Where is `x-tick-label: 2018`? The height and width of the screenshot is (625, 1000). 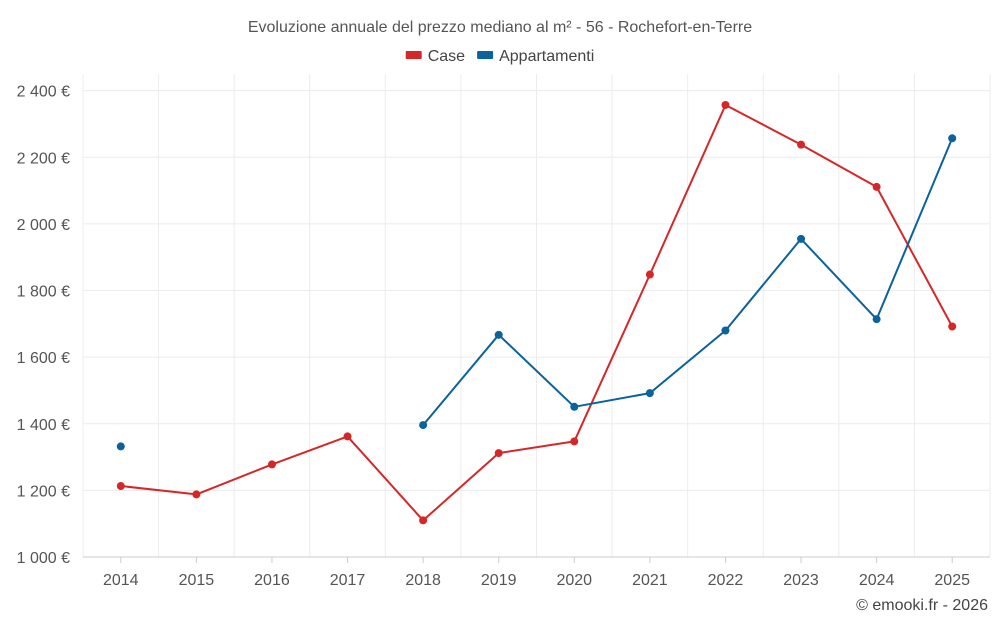
x-tick-label: 2018 is located at coordinates (423, 580).